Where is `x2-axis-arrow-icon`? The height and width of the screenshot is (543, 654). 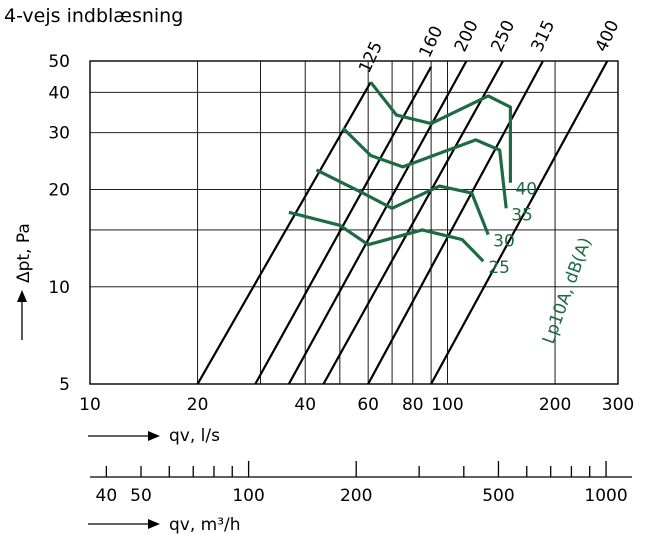 x2-axis-arrow-icon is located at coordinates (154, 524).